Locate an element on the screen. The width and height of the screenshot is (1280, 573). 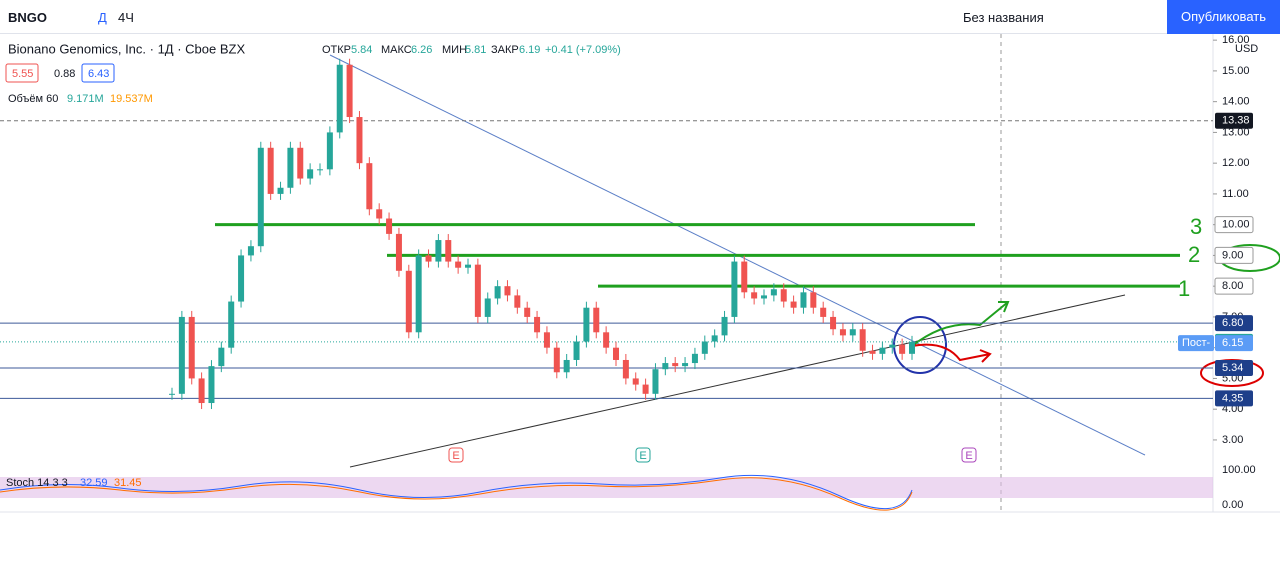
price-marker-label: 9.00 is located at coordinates (1232, 255).